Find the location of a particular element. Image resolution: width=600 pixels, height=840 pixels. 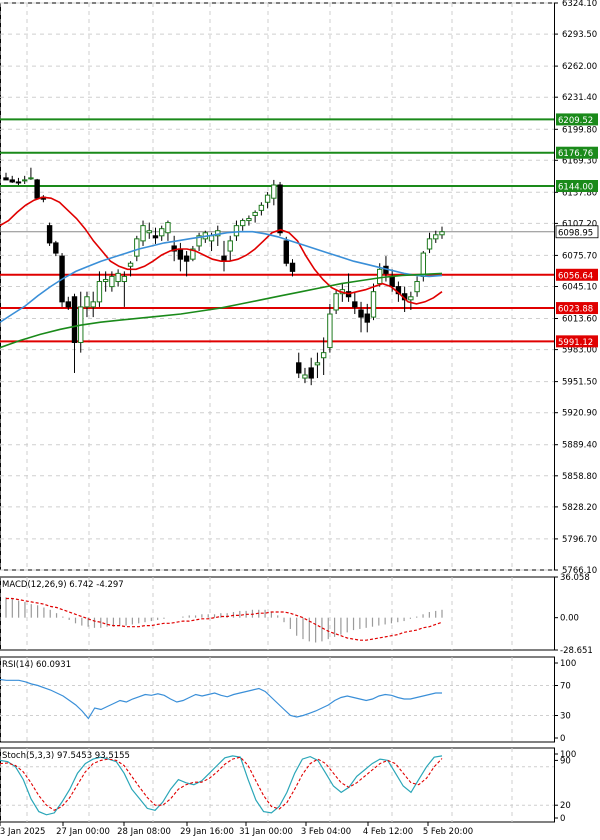

rsi-tick-label: 100 is located at coordinates (568, 664).